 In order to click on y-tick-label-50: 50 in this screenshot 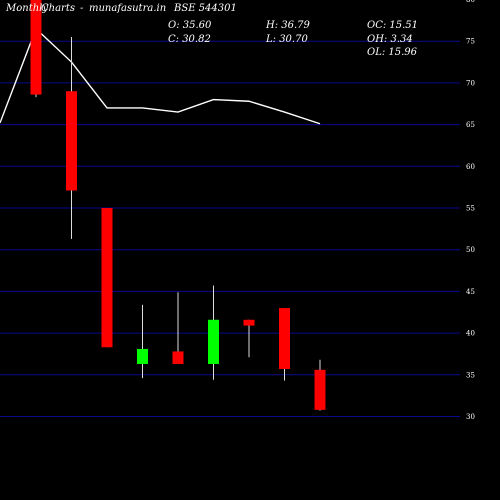, I will do `click(470, 250)`.